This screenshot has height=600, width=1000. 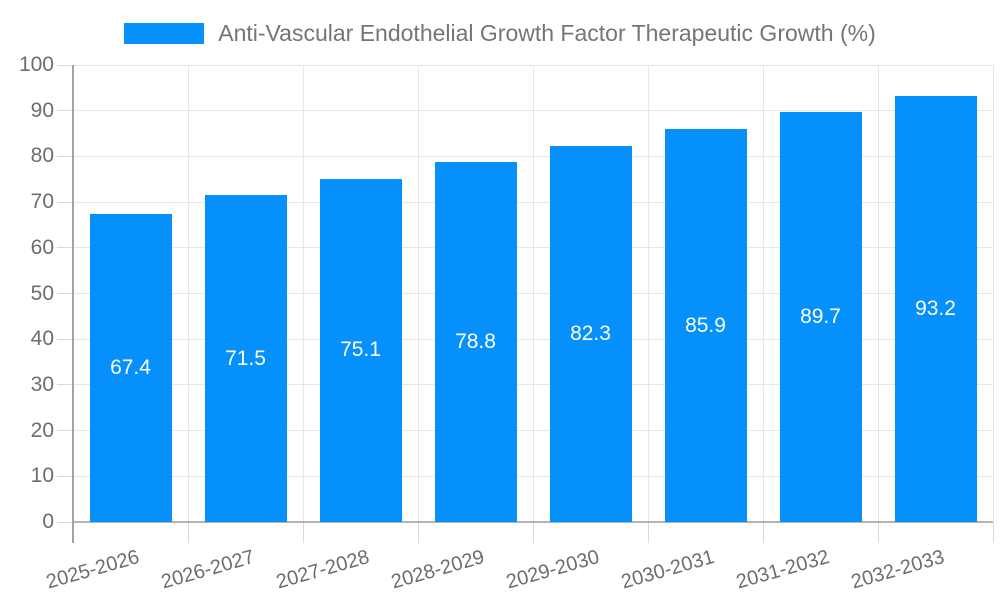 I want to click on y-axis-tick-label: 50, so click(x=42, y=293).